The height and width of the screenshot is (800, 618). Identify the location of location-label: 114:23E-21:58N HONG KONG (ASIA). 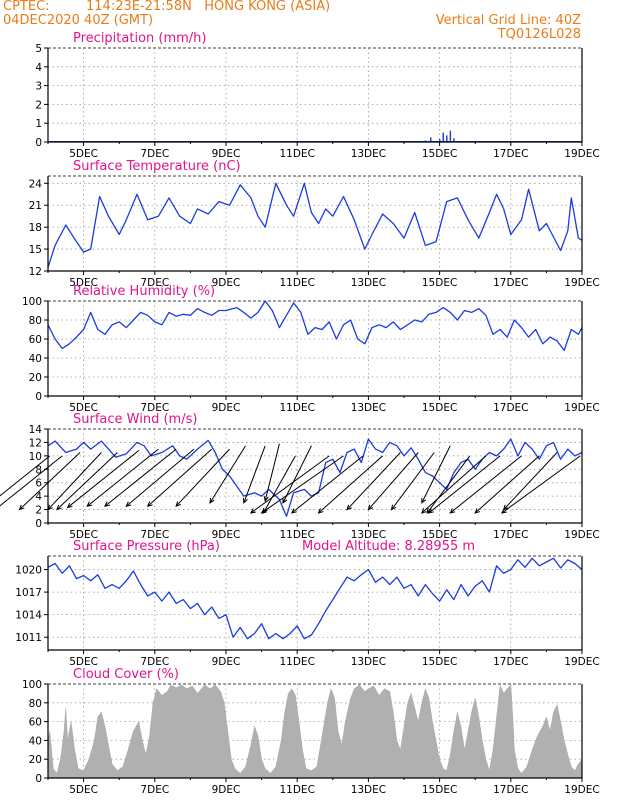
(208, 7).